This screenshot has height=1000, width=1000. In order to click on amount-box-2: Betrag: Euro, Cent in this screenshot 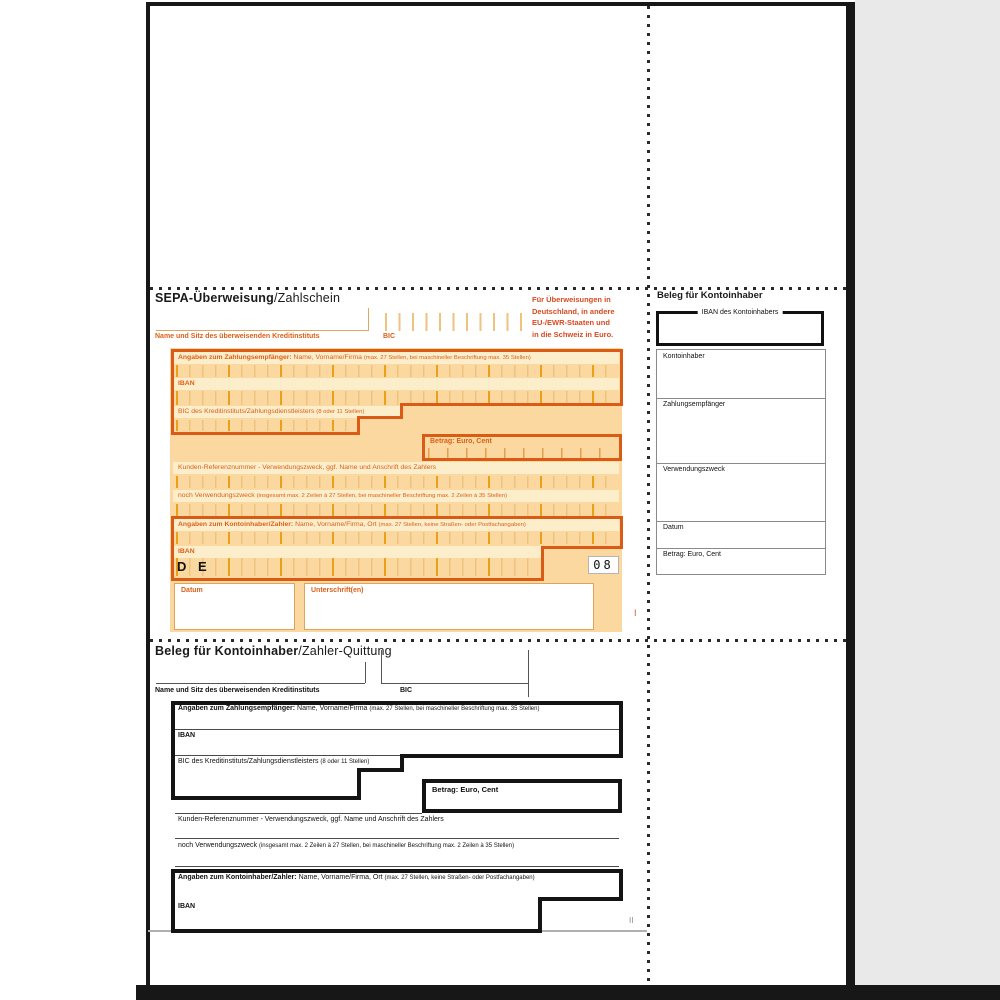, I will do `click(522, 796)`.